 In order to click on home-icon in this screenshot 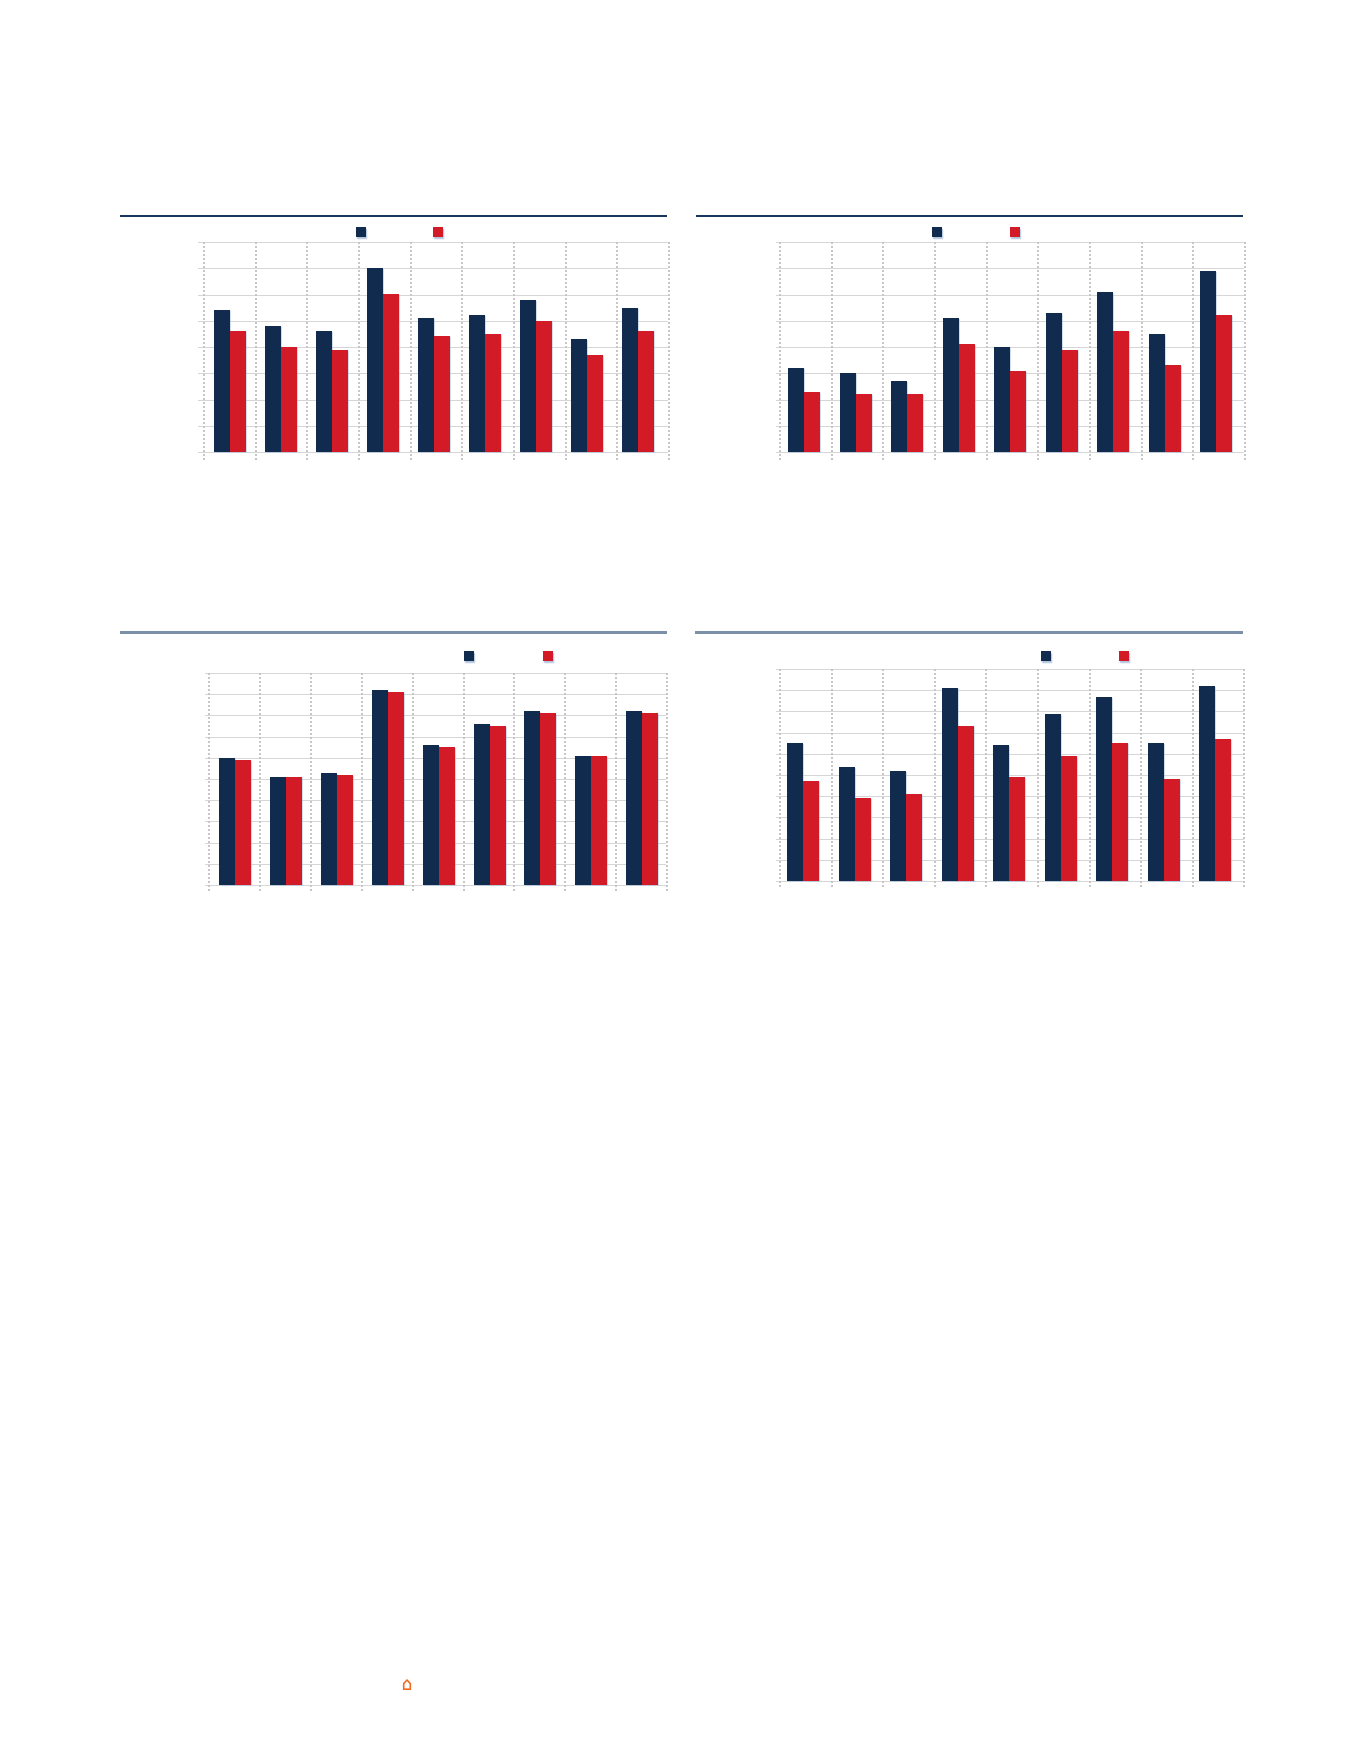, I will do `click(407, 1683)`.